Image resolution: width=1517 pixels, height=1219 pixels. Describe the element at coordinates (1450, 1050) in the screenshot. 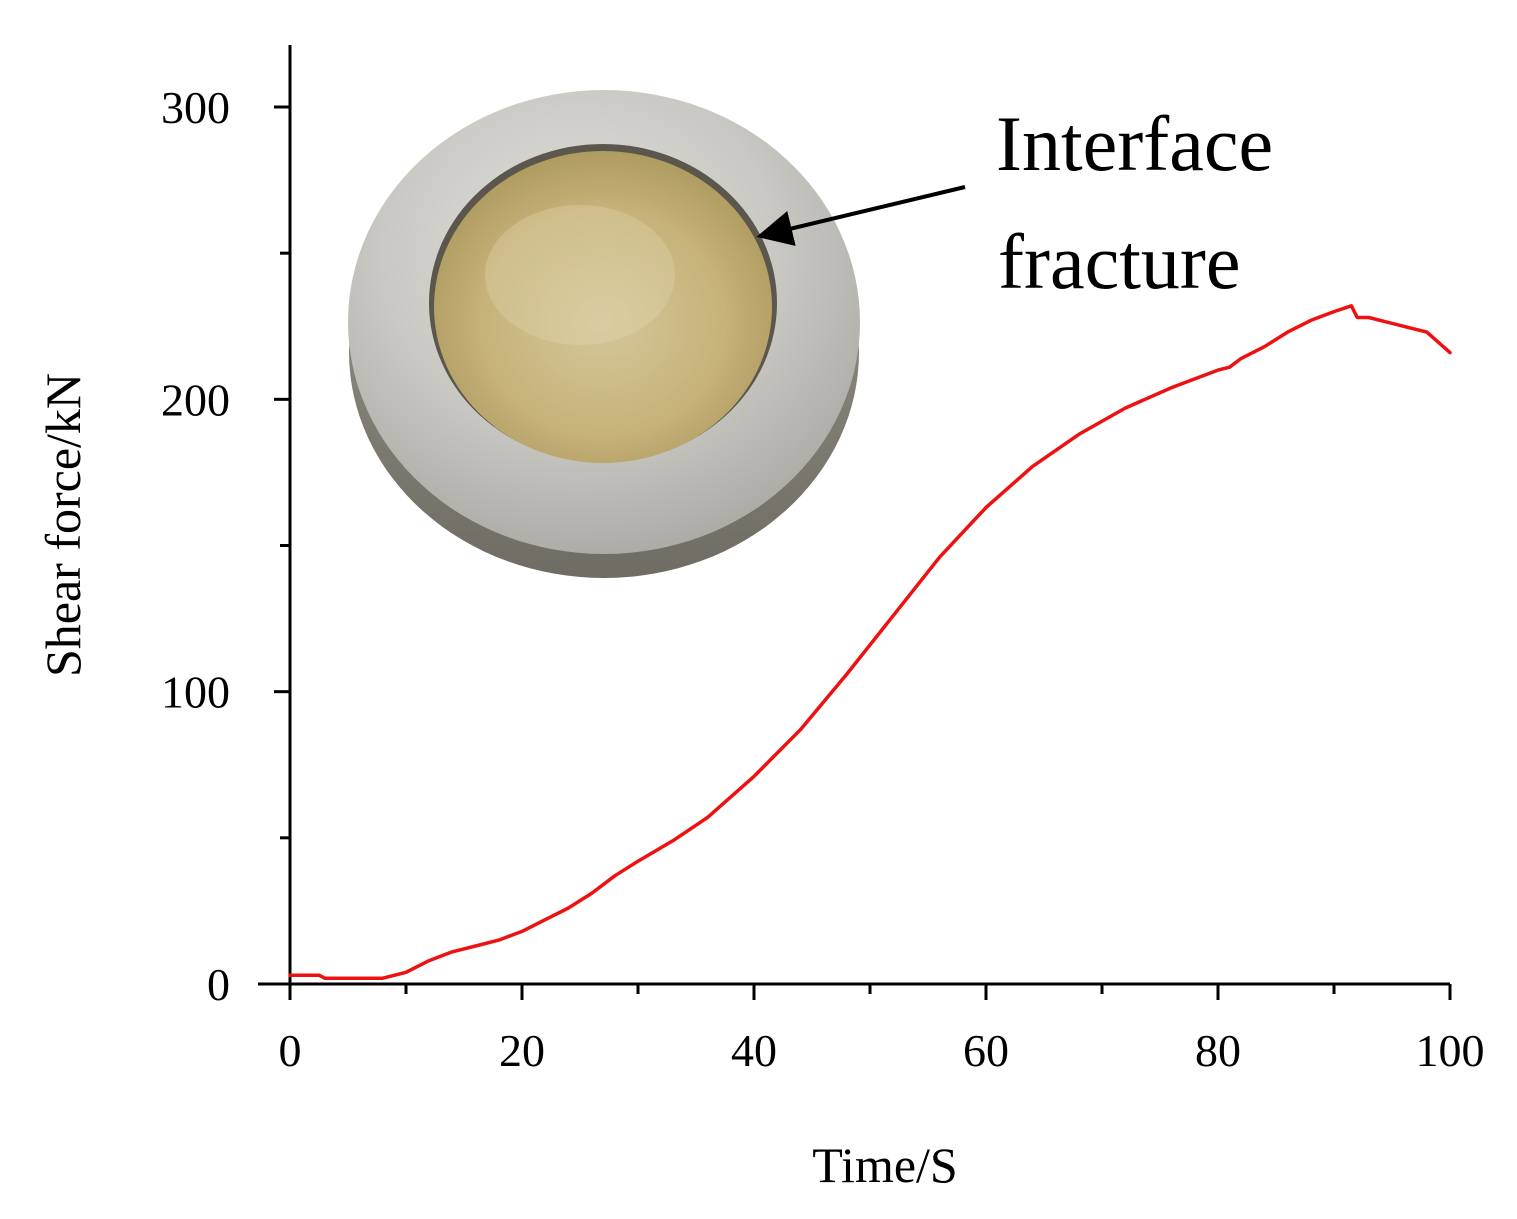

I see `x-tick-label: 100` at that location.